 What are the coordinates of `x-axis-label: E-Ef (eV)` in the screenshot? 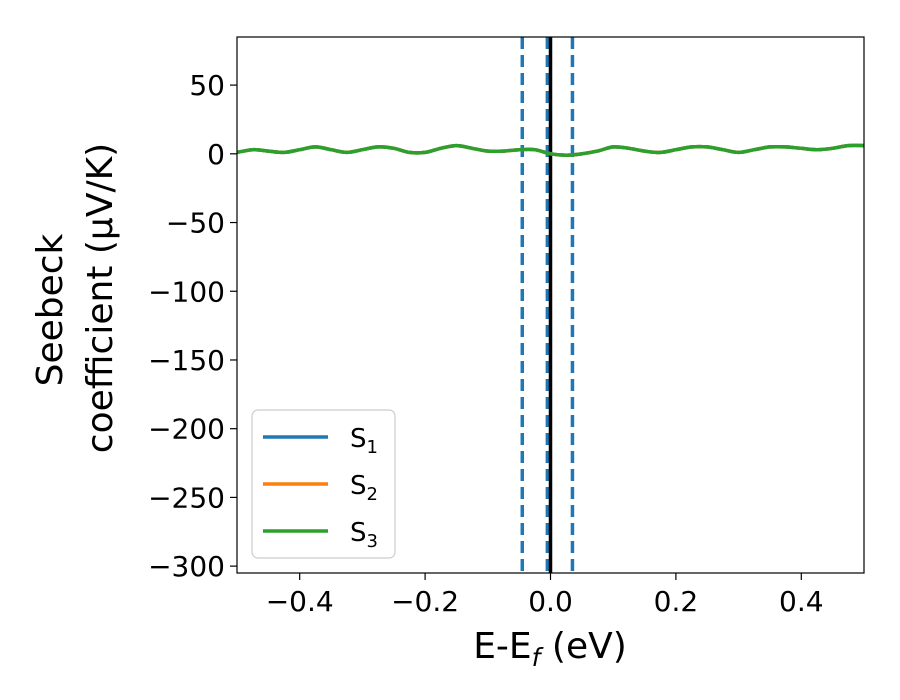 It's located at (550, 649).